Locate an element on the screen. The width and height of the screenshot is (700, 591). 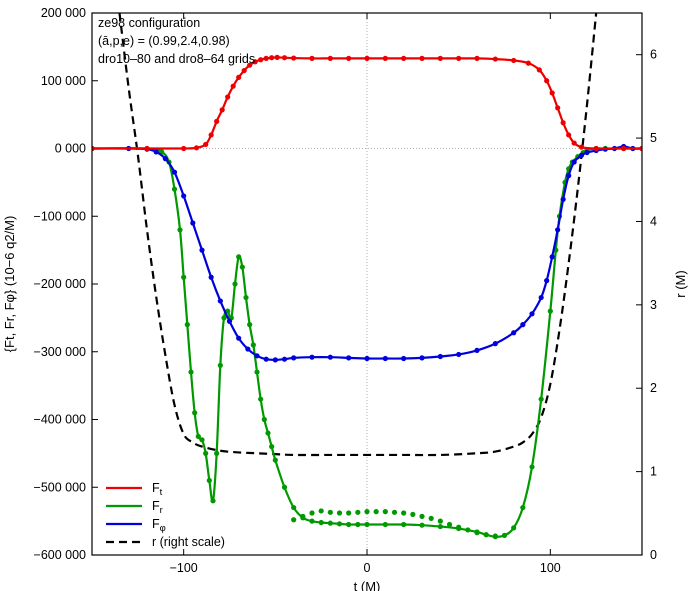
x-axis-label: t (M) is located at coordinates (367, 585).